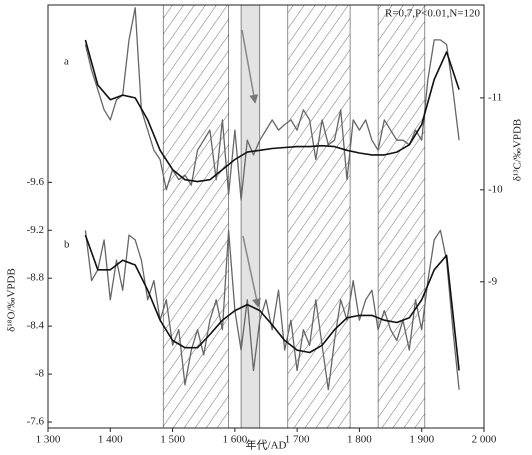 This screenshot has width=532, height=455. Describe the element at coordinates (359, 440) in the screenshot. I see `x-tick-label: 1 800` at that location.